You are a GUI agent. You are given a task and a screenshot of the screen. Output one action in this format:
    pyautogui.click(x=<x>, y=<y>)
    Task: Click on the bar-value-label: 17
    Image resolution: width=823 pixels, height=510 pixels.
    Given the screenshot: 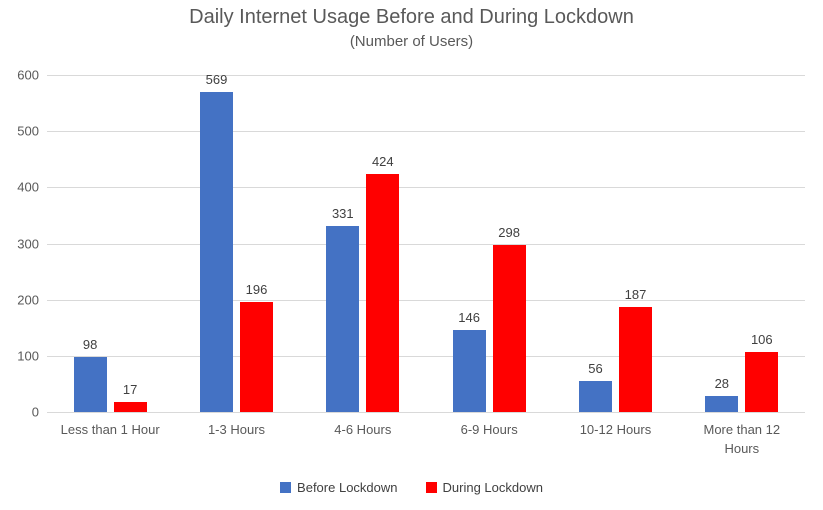 What is the action you would take?
    pyautogui.click(x=130, y=390)
    